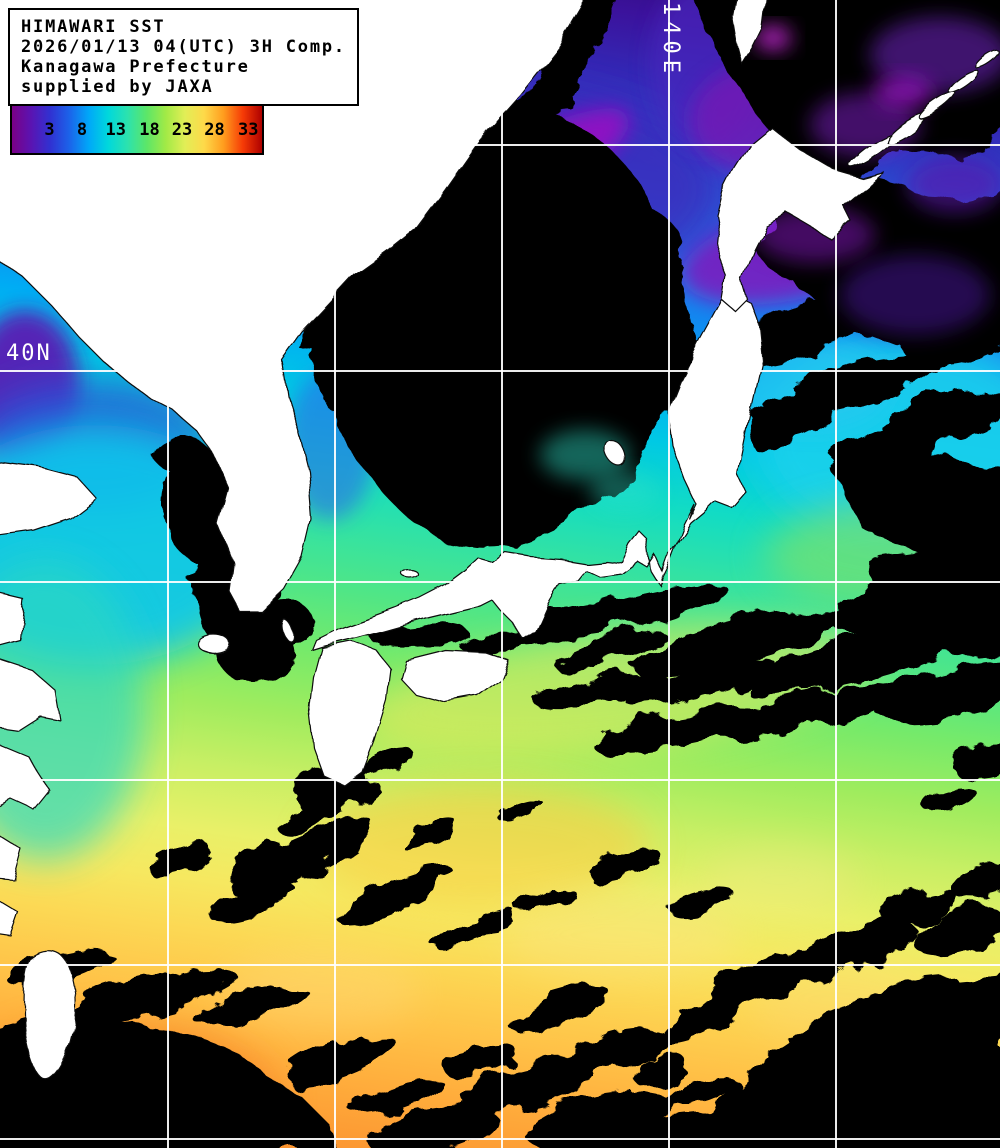 The width and height of the screenshot is (1000, 1148). Describe the element at coordinates (135, 67) in the screenshot. I see `region-line: Kanagawa Prefecture` at that location.